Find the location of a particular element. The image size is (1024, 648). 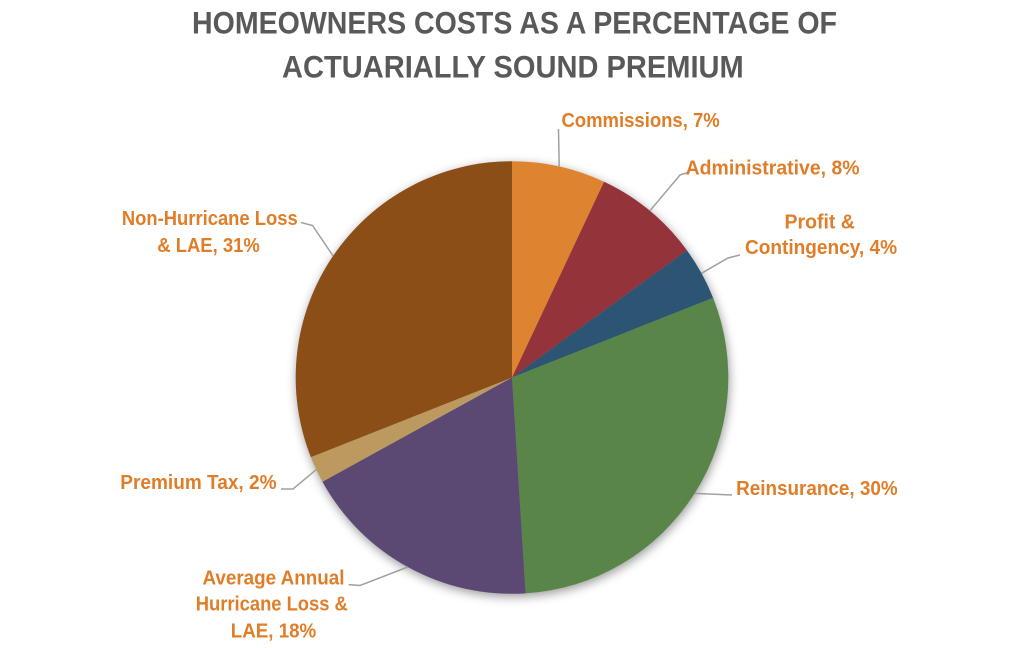

svg-text: Commissions, 7% is located at coordinates (640, 121).